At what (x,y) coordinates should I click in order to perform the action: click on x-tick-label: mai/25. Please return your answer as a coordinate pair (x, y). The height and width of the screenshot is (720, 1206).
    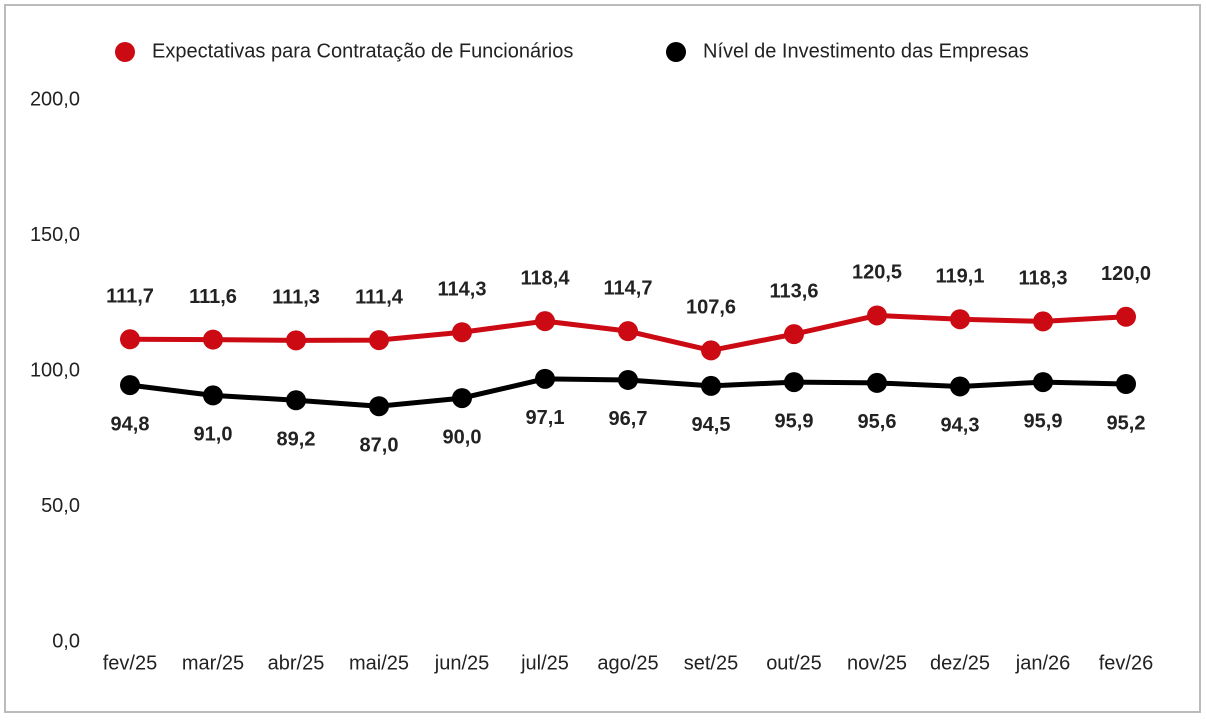
    Looking at the image, I should click on (379, 663).